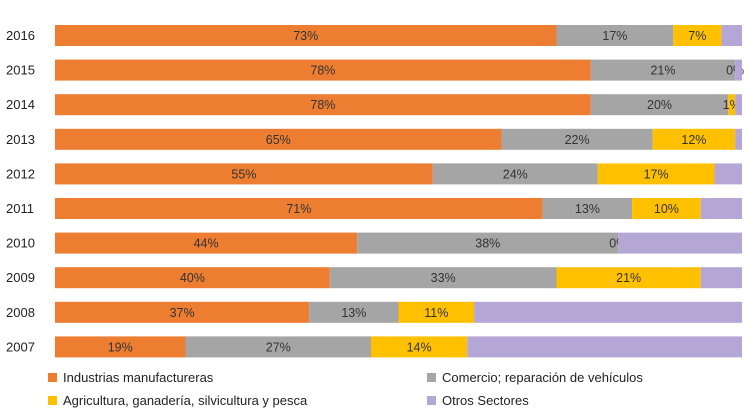  I want to click on bar-segment-2011-s0, so click(299, 208).